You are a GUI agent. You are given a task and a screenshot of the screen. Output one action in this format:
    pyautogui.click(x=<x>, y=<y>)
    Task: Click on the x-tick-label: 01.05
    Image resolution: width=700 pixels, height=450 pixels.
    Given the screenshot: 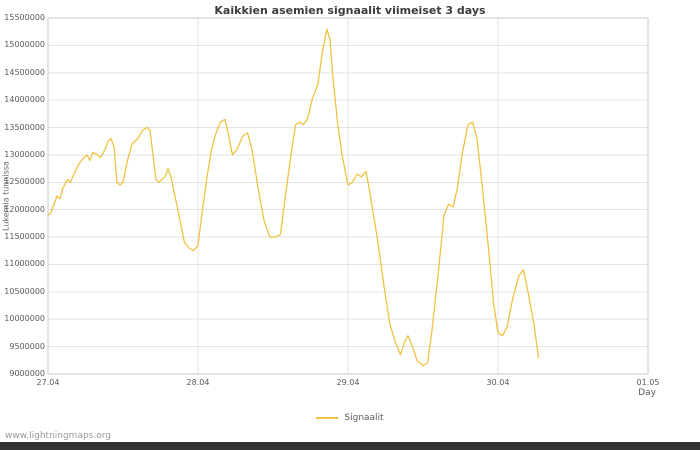 What is the action you would take?
    pyautogui.click(x=648, y=382)
    